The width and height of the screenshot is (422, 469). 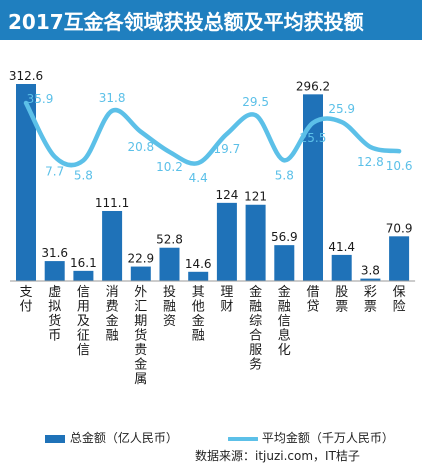 What do you see at coordinates (112, 314) in the screenshot?
I see `category-label-3: 消费金融` at bounding box center [112, 314].